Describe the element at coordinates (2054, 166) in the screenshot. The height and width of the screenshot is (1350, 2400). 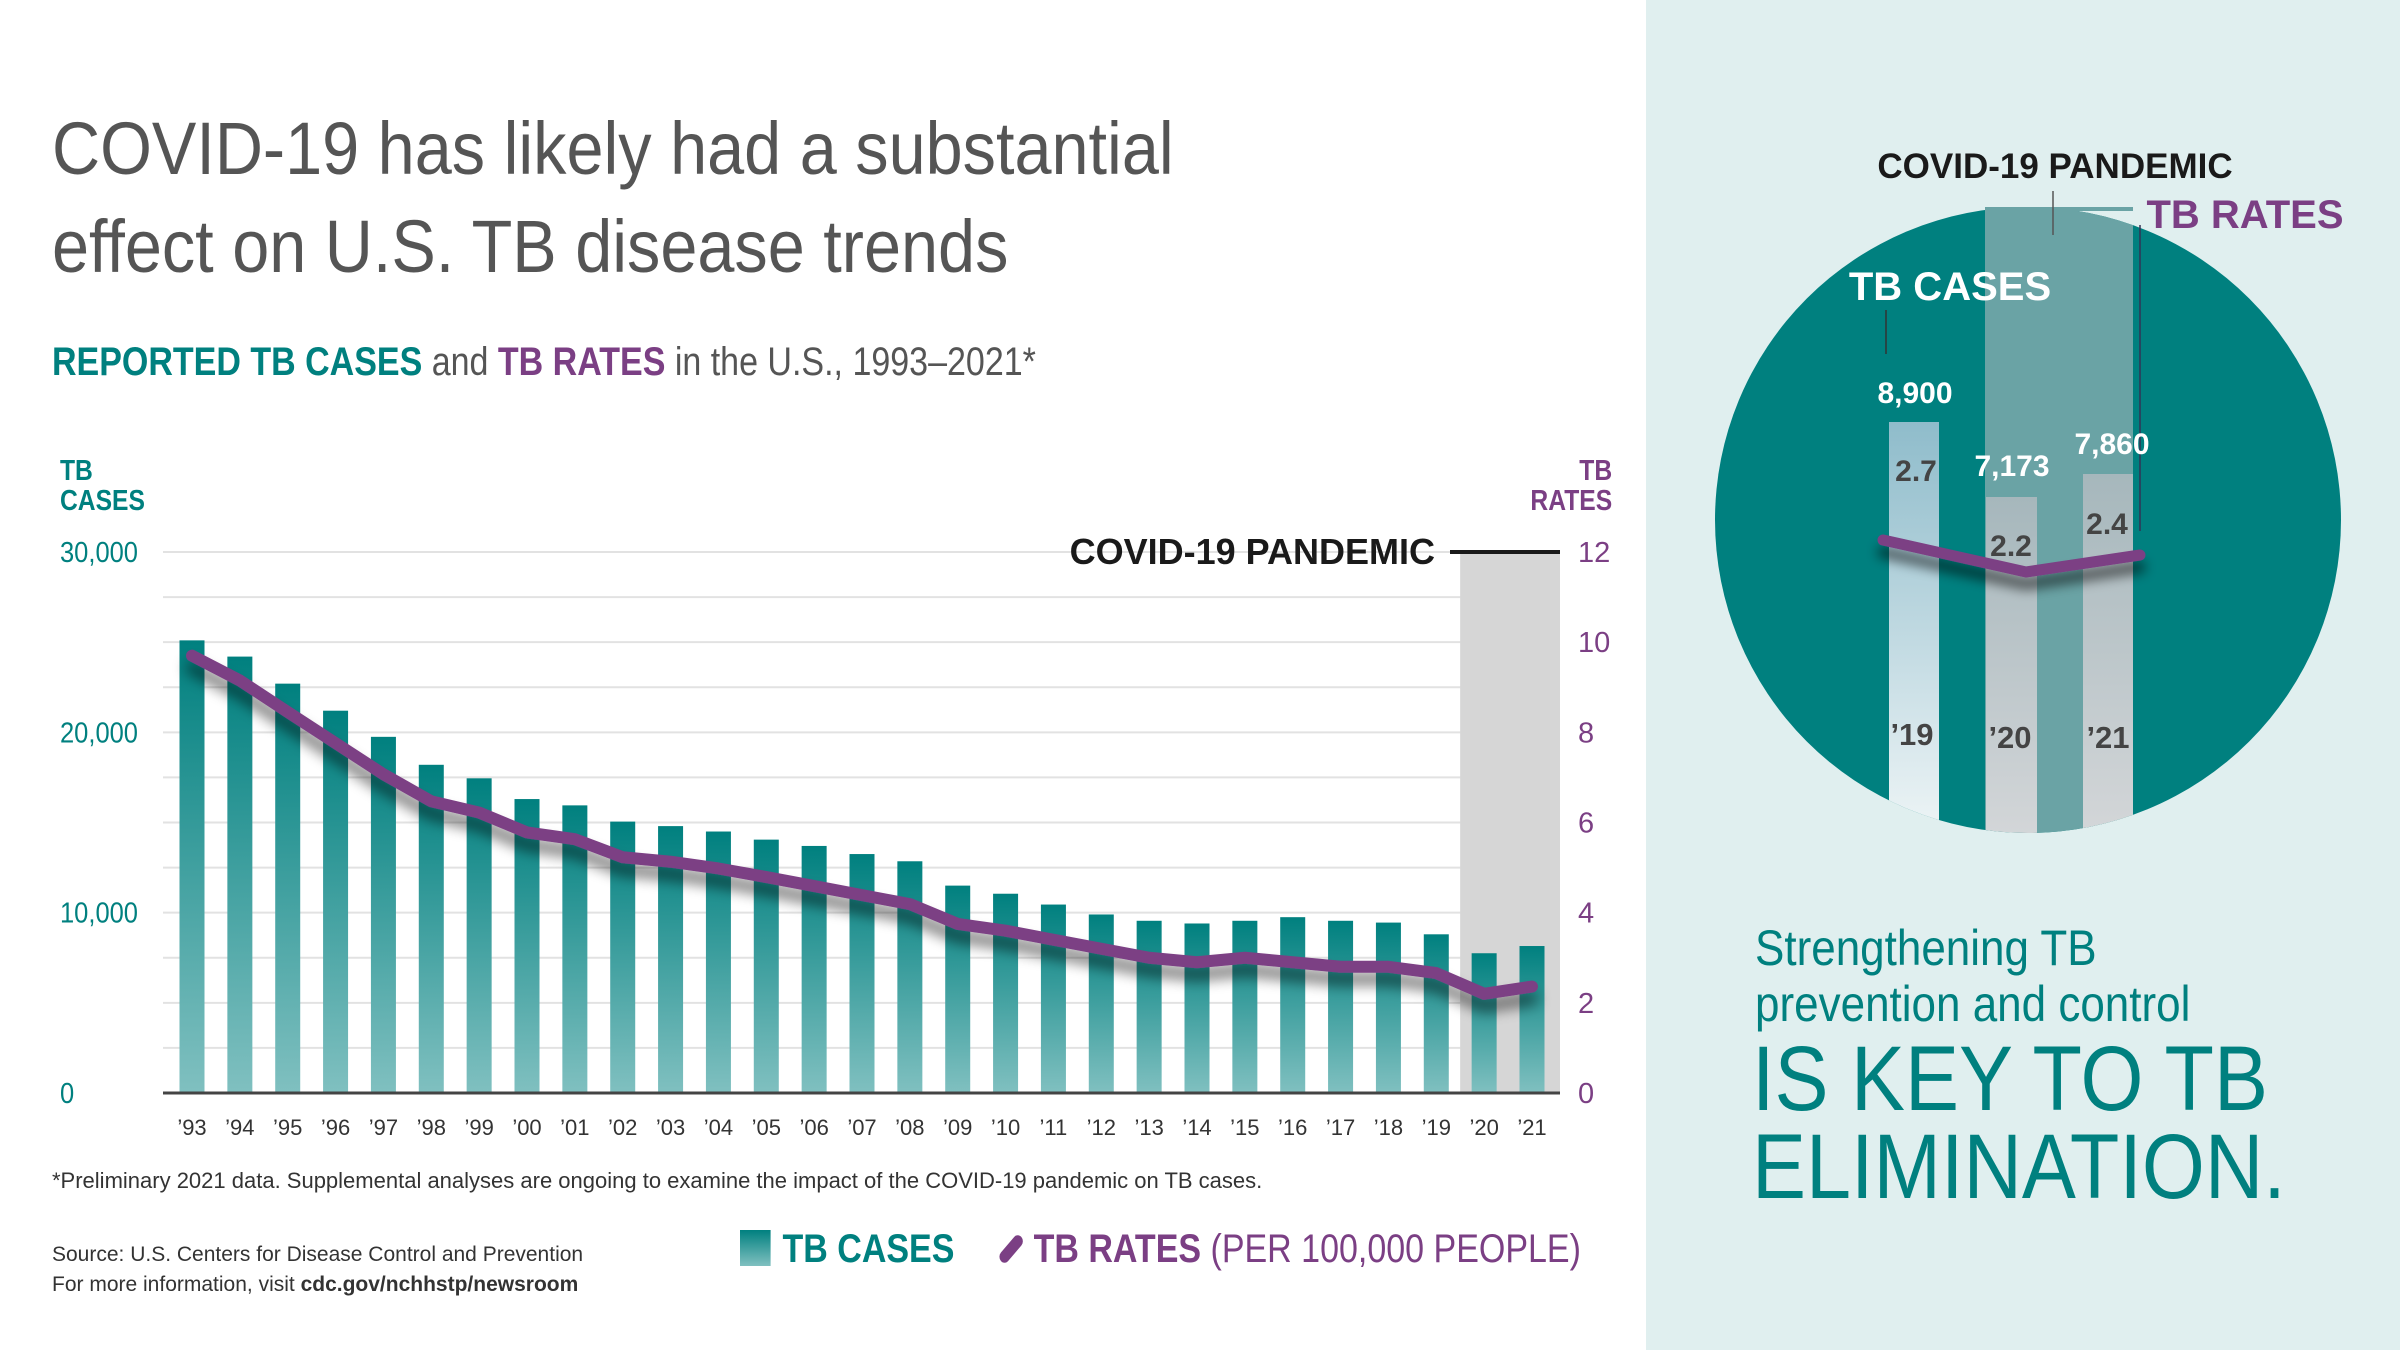
I see `inset-pandemic-label: COVID-19 PANDEMIC` at that location.